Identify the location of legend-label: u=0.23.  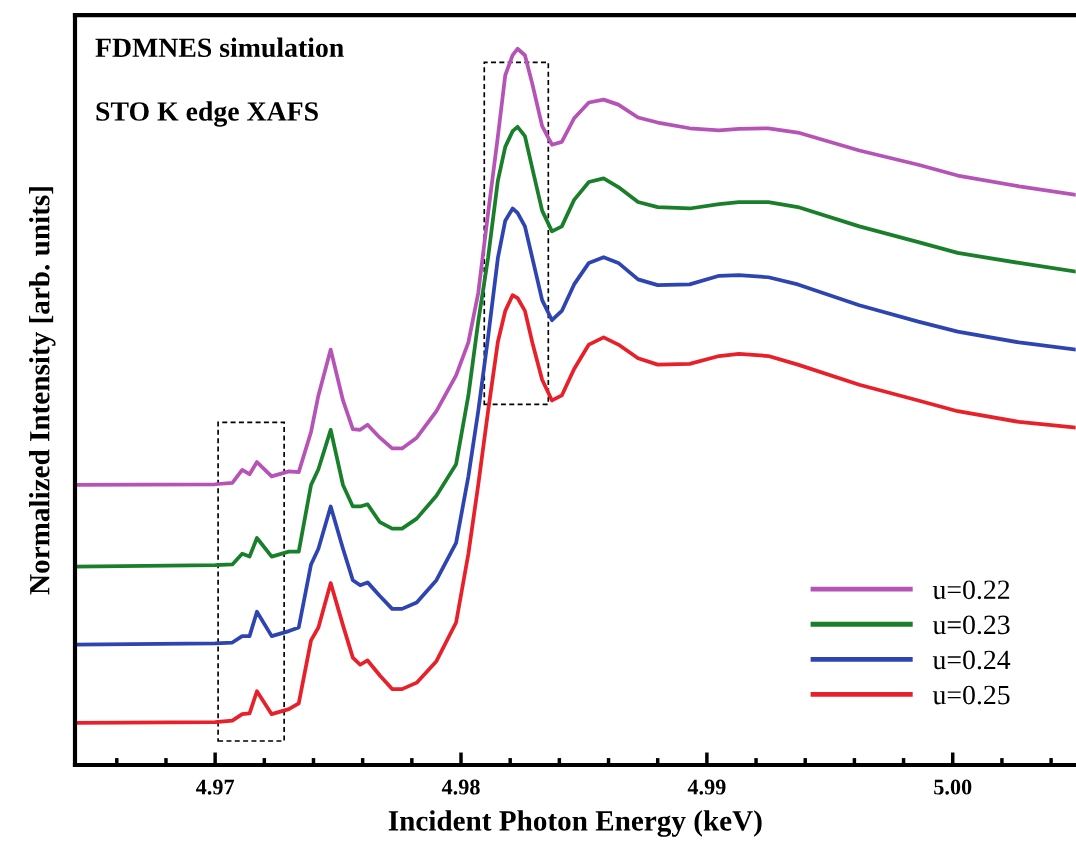
(971, 625).